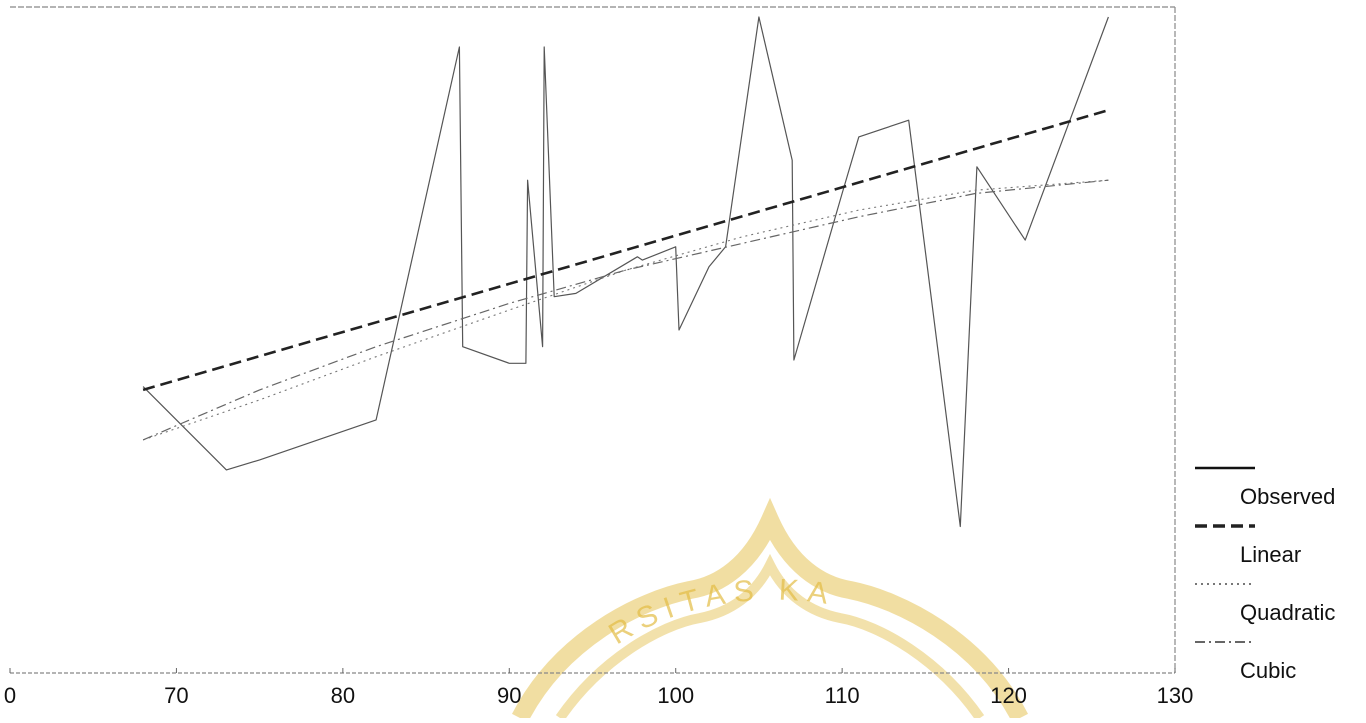 This screenshot has height=723, width=1366. What do you see at coordinates (1287, 612) in the screenshot?
I see `legend-label-quadratic: Quadratic` at bounding box center [1287, 612].